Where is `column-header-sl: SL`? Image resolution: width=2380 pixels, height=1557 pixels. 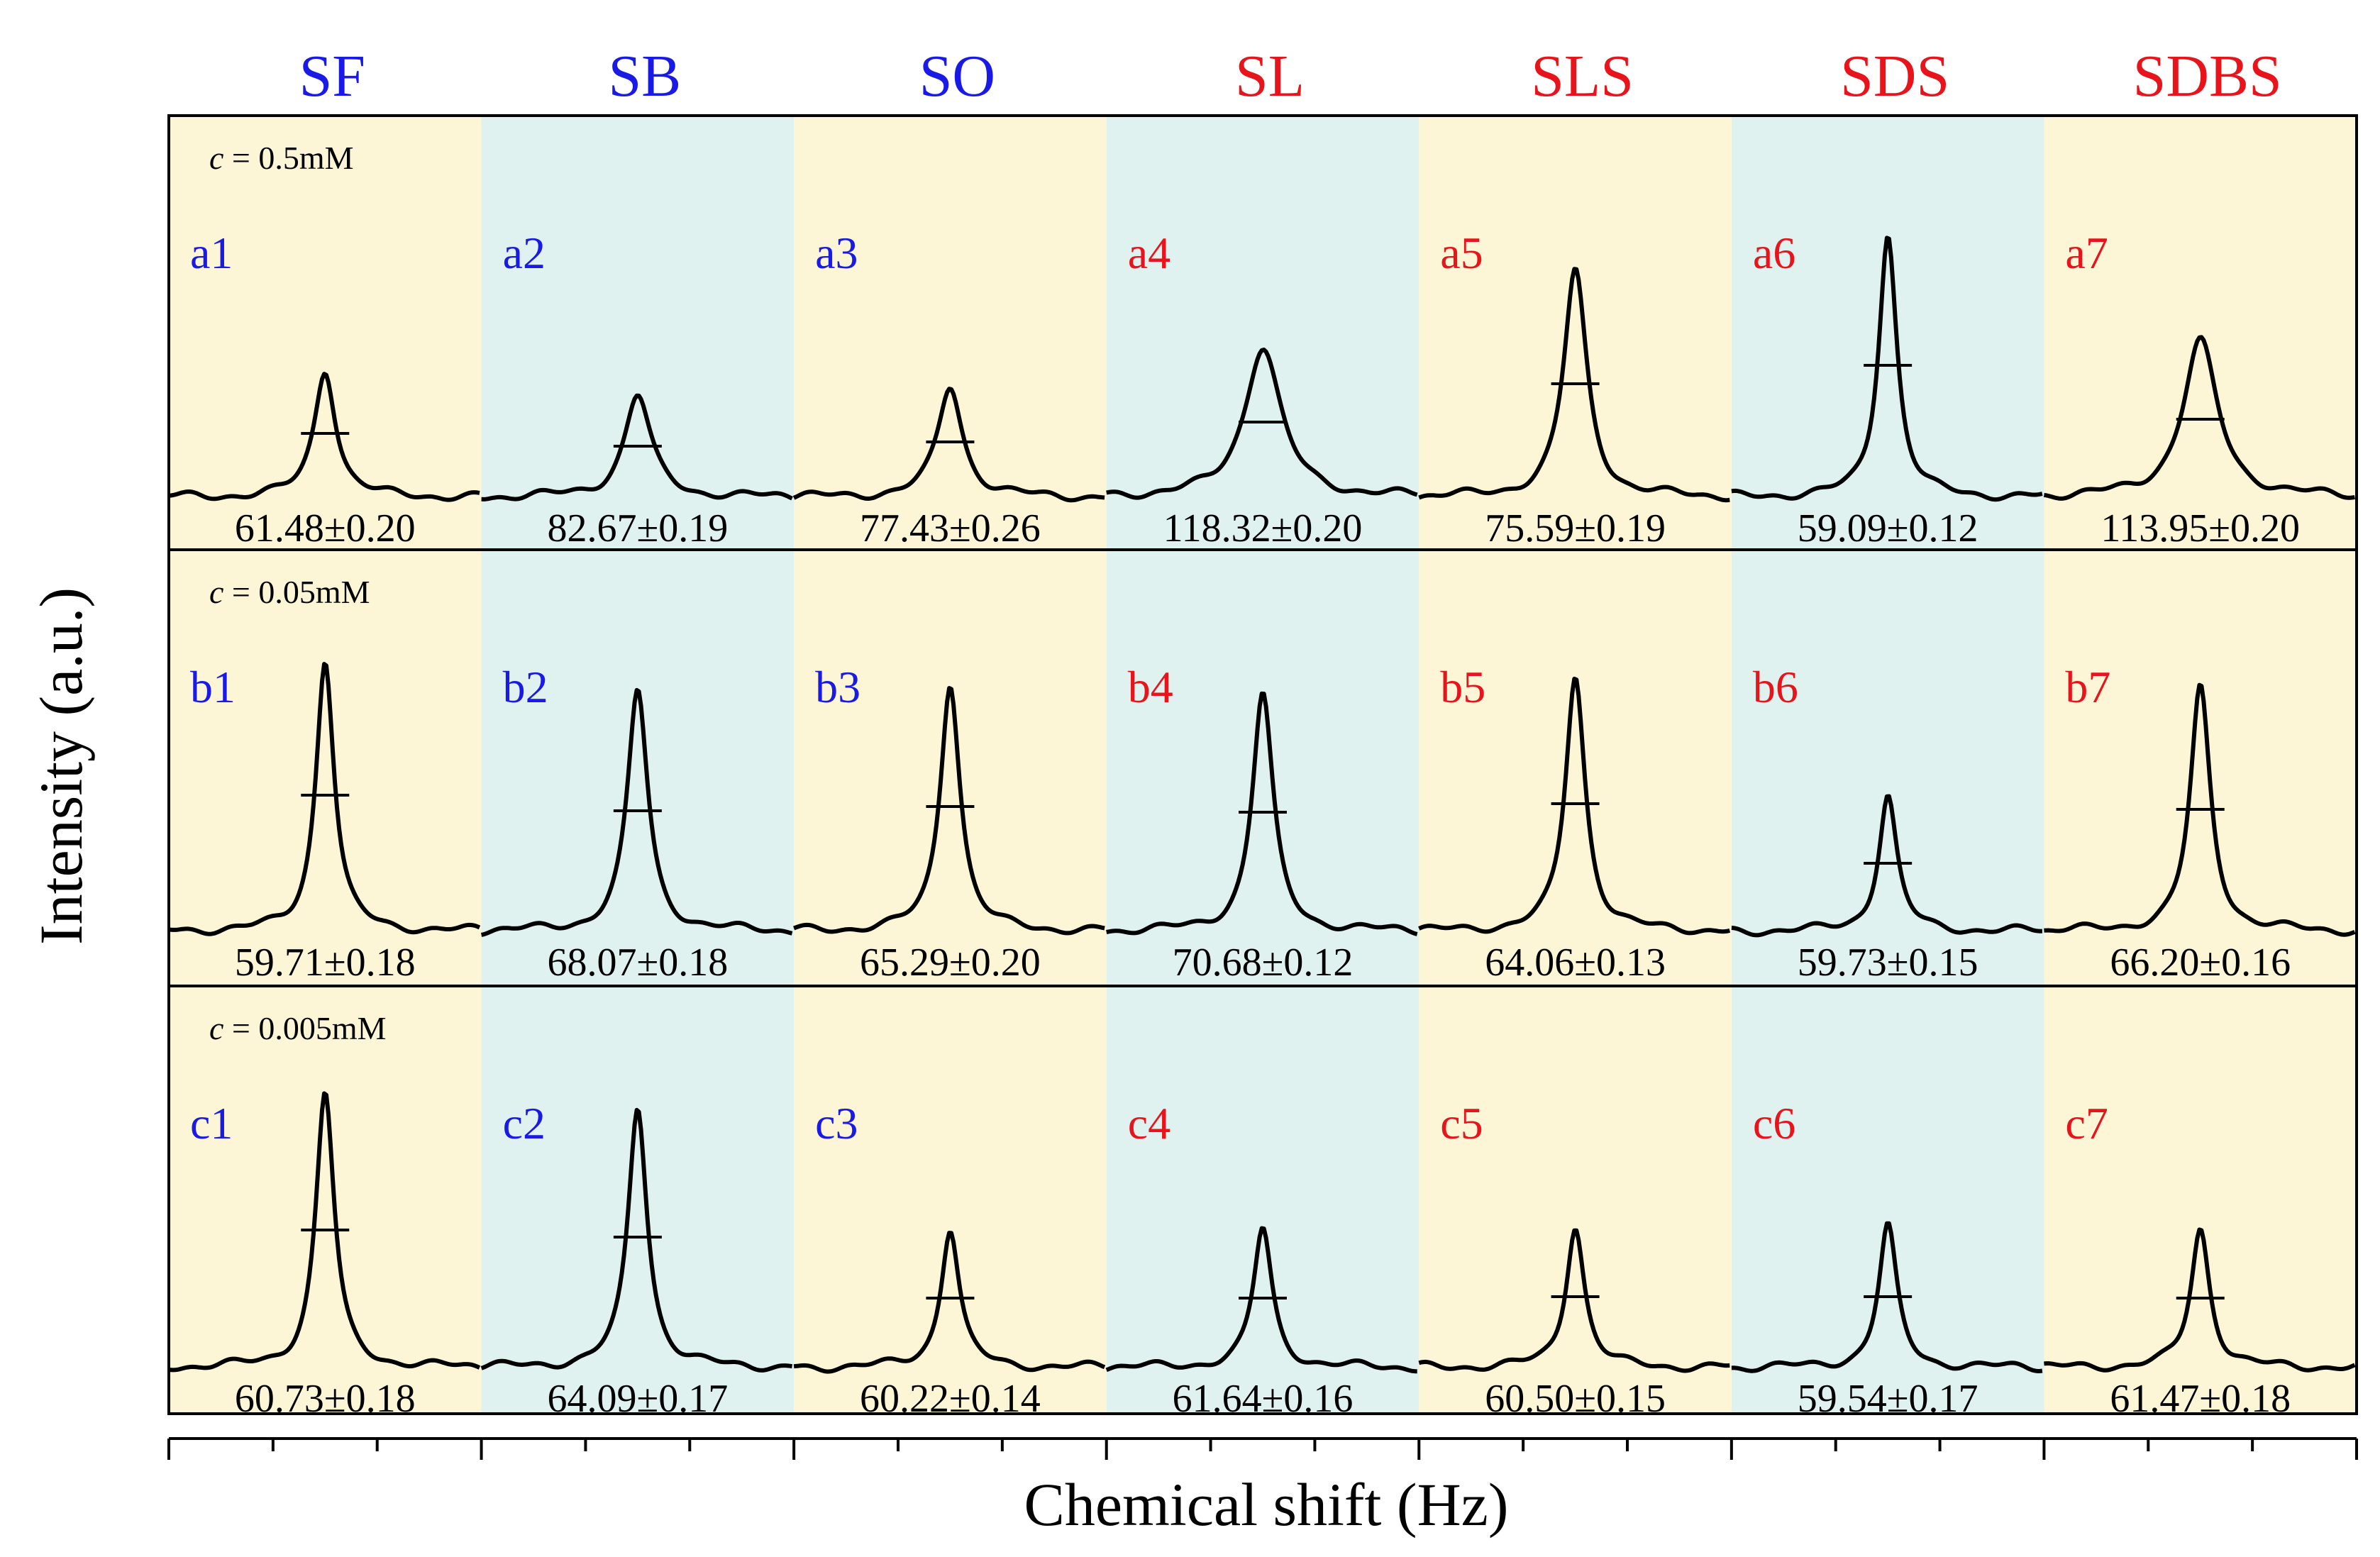 column-header-sl: SL is located at coordinates (1270, 76).